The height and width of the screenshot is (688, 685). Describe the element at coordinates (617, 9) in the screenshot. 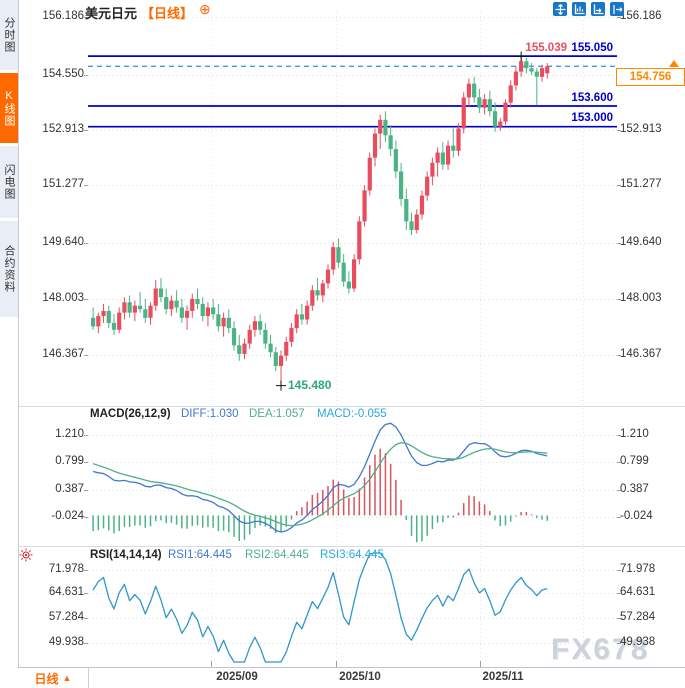

I see `page-forward-tool-icon` at that location.